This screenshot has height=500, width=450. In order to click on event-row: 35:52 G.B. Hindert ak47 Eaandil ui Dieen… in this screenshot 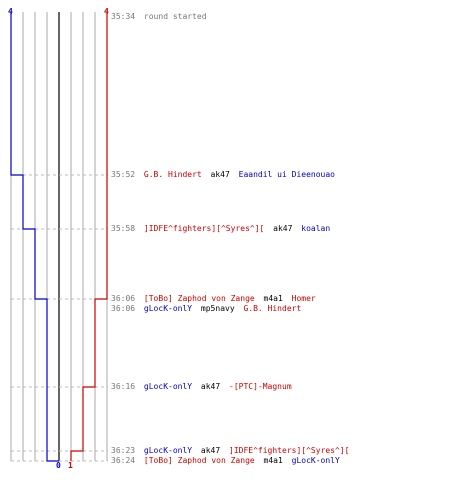, I will do `click(223, 174)`.